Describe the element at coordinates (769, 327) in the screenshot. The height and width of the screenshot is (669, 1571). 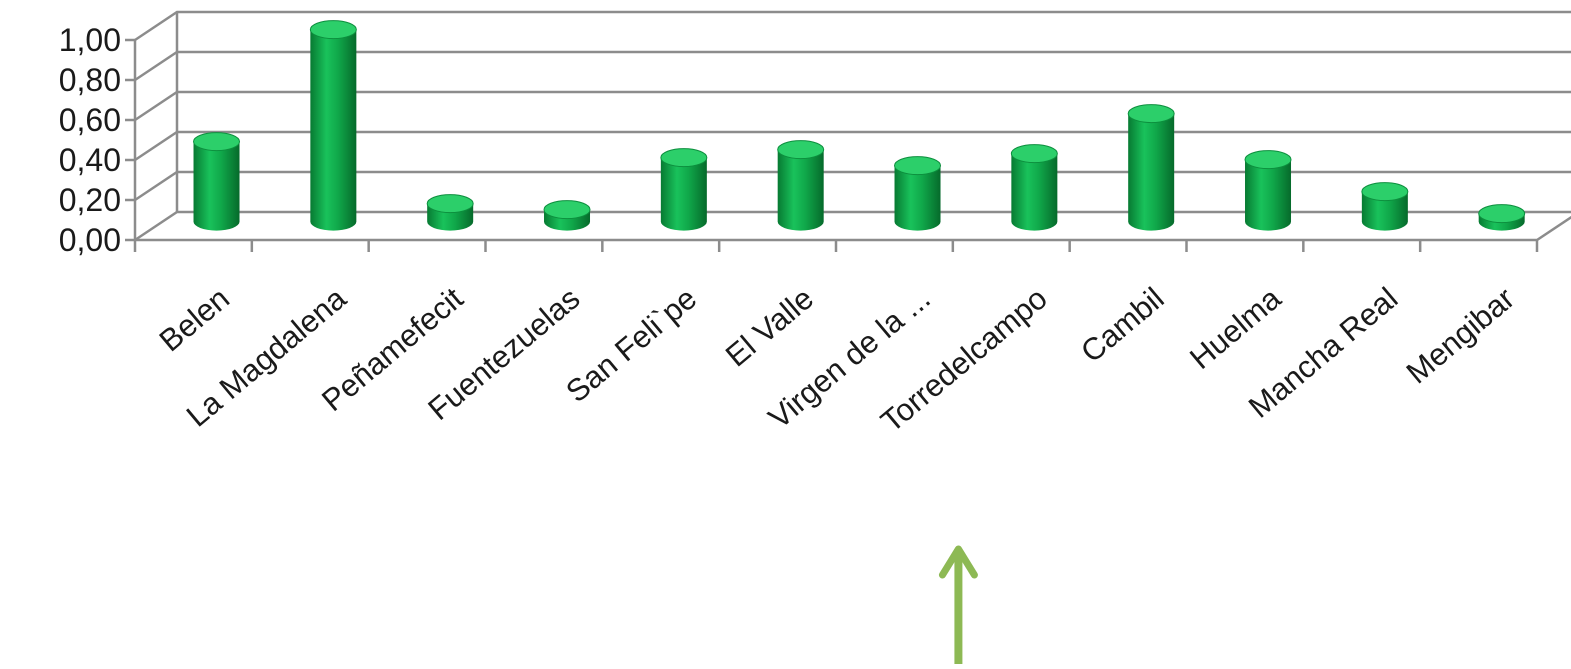
I see `x-tick-label: El Valle` at that location.